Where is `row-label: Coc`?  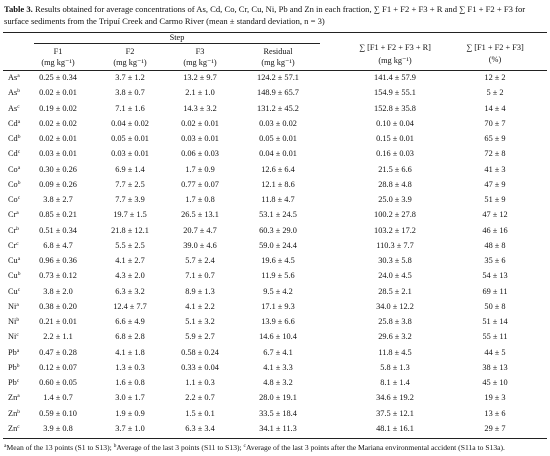 row-label: Coc is located at coordinates (14, 199).